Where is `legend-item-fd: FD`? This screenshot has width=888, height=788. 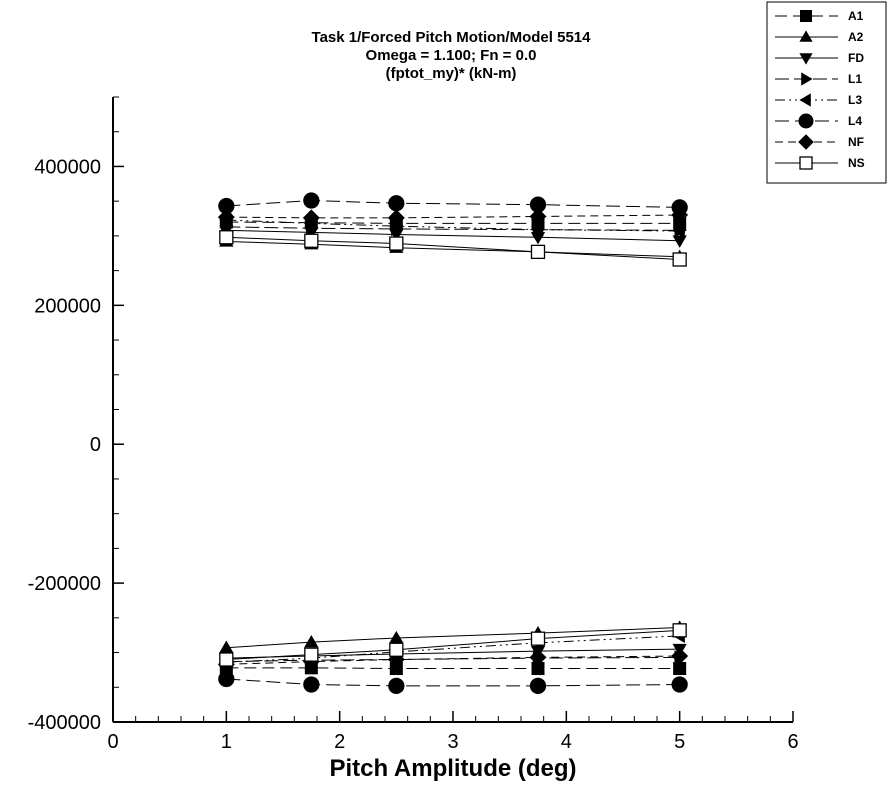 legend-item-fd: FD is located at coordinates (819, 58).